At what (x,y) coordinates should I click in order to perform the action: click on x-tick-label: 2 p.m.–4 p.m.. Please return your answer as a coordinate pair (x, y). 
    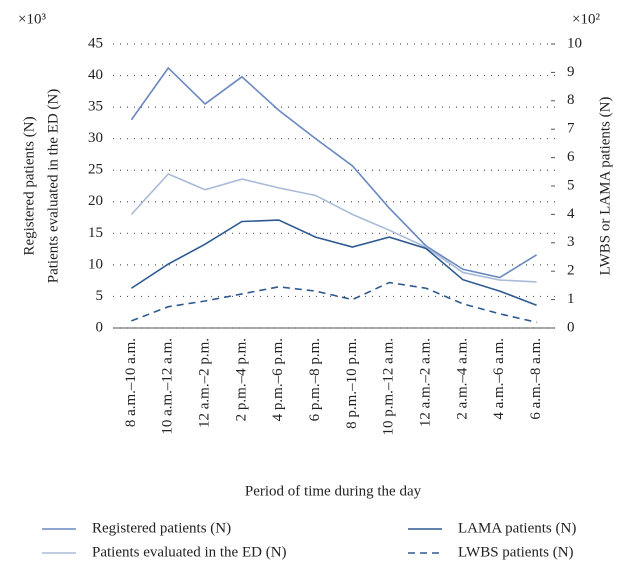
    Looking at the image, I should click on (241, 379).